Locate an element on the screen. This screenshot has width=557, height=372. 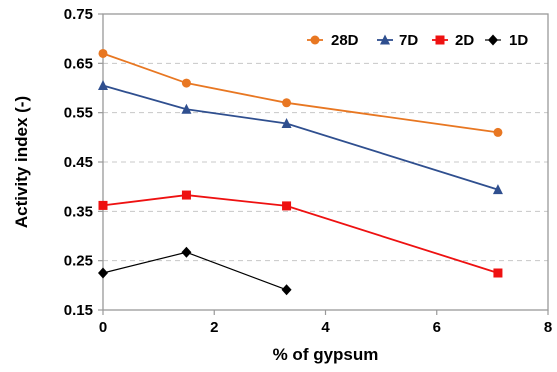
series-line is located at coordinates (194, 271).